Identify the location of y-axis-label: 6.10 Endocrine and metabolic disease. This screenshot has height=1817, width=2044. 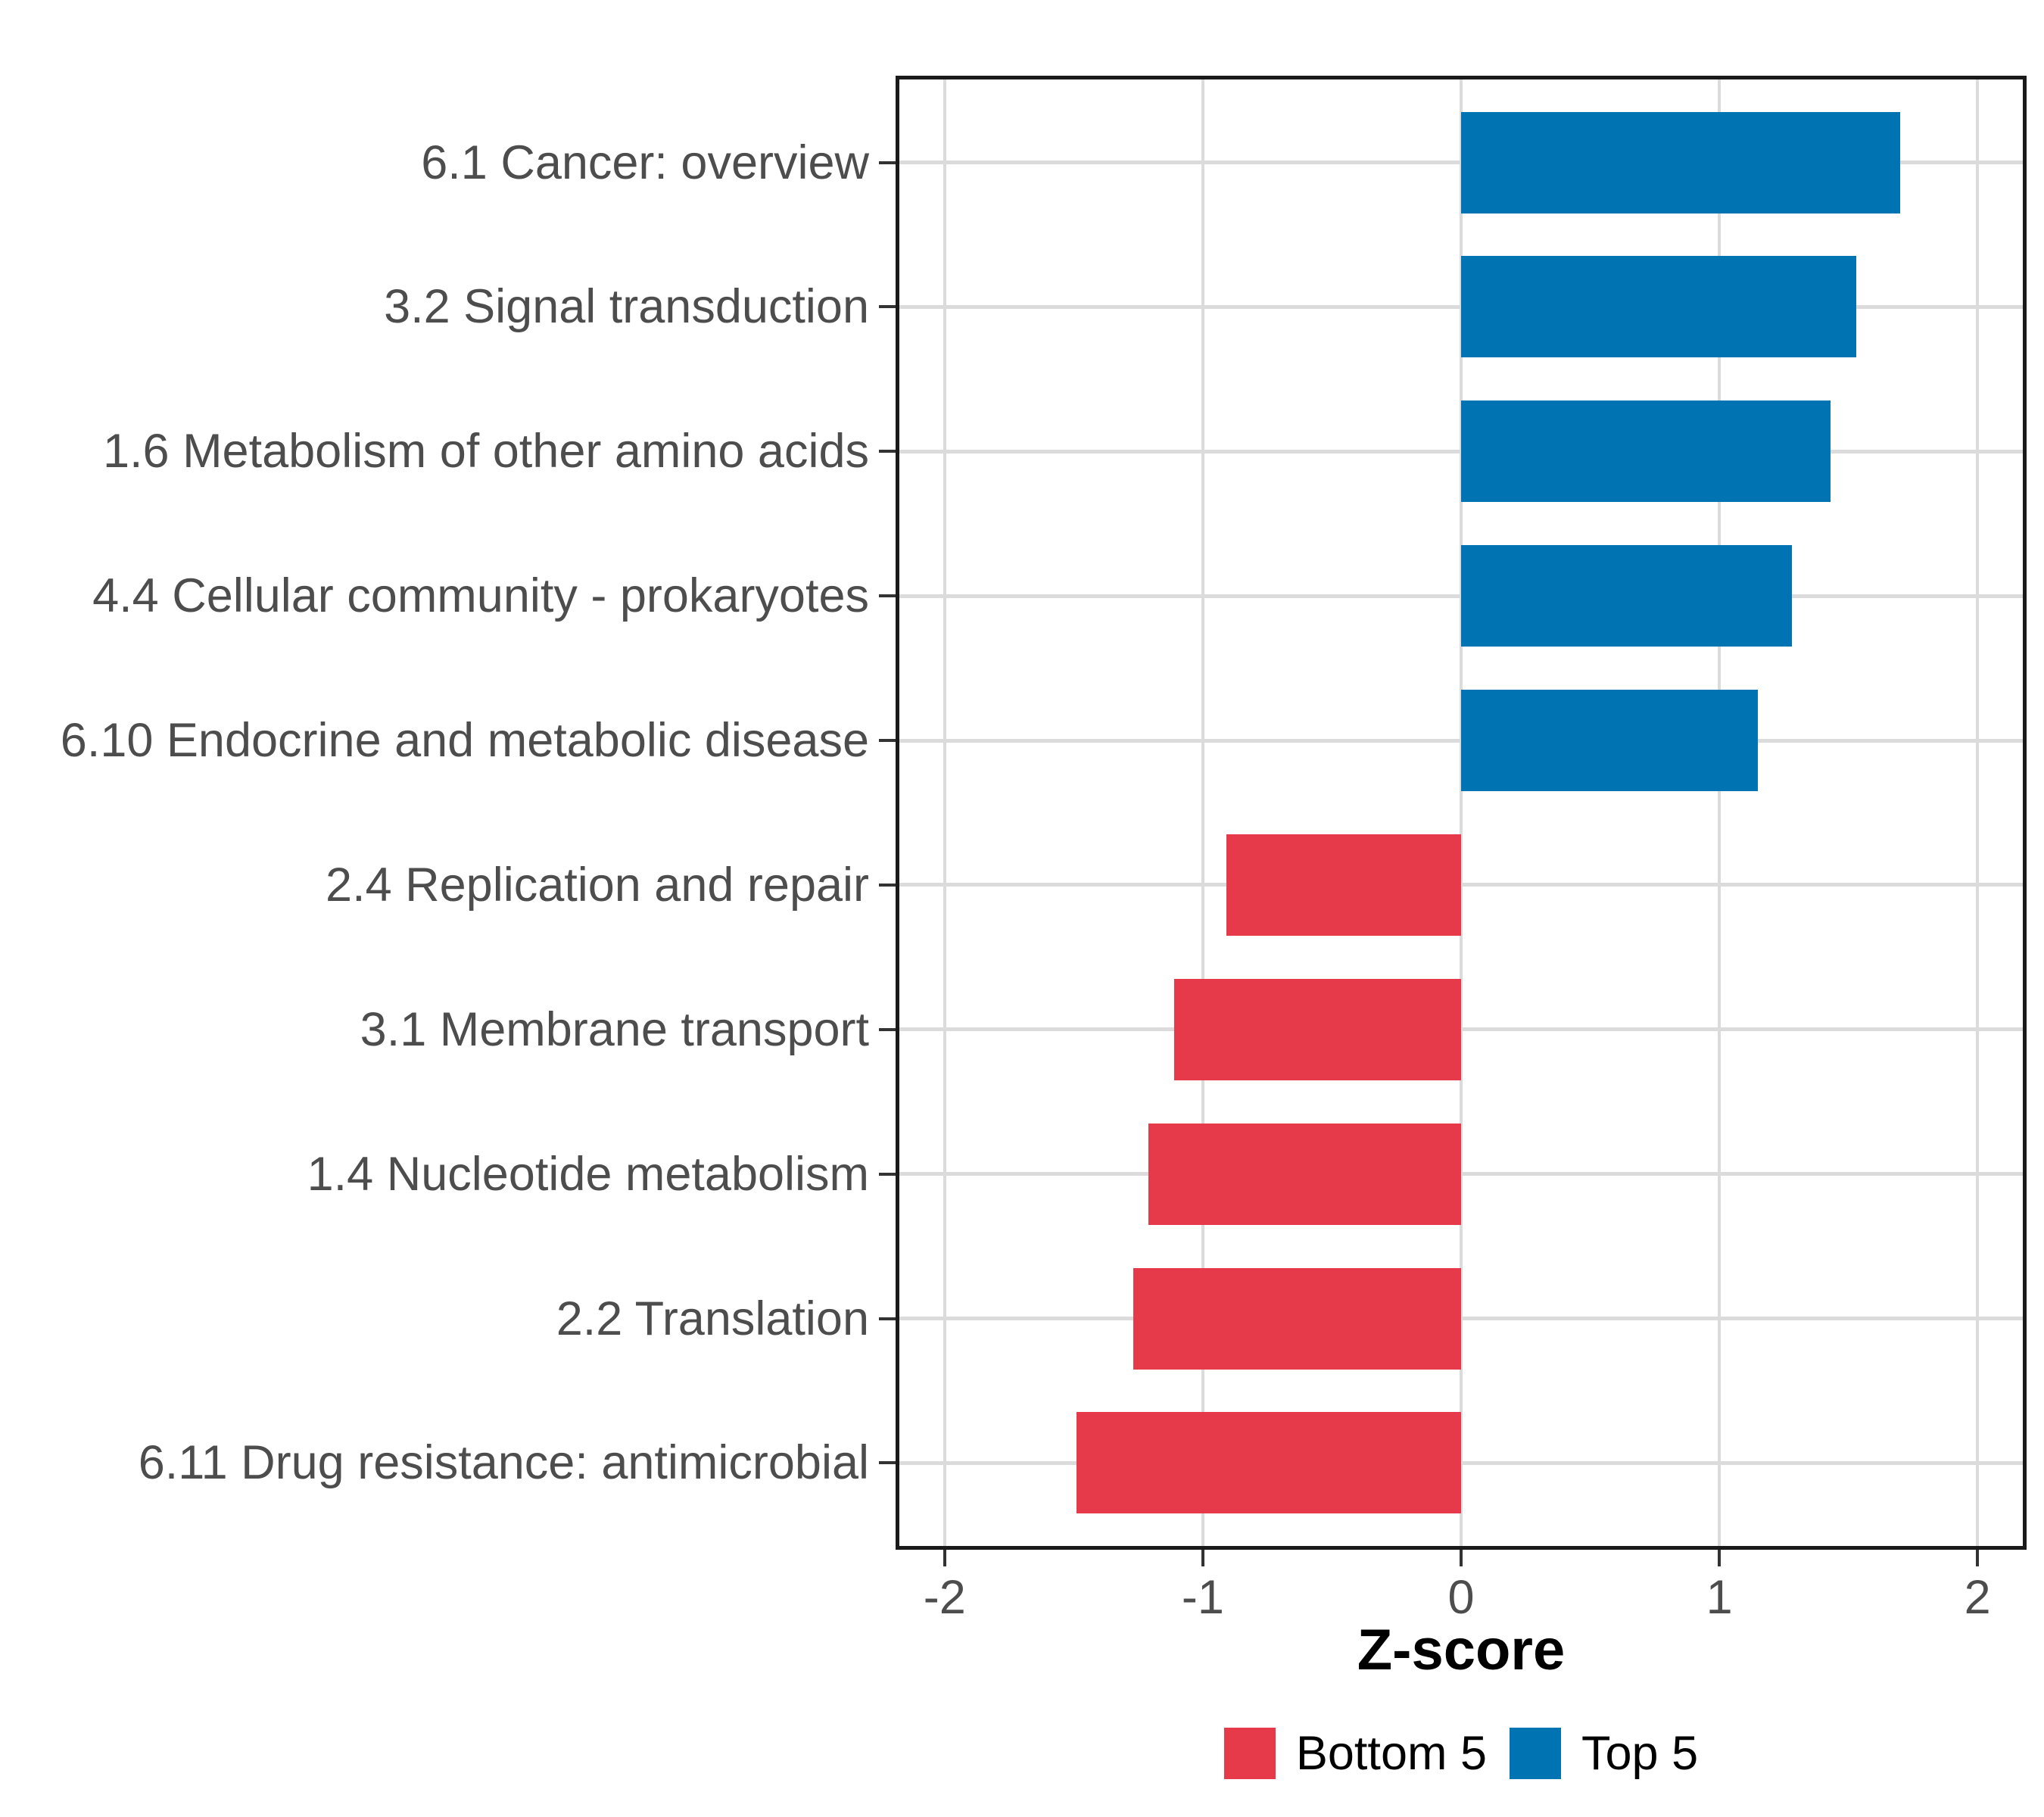
(465, 741).